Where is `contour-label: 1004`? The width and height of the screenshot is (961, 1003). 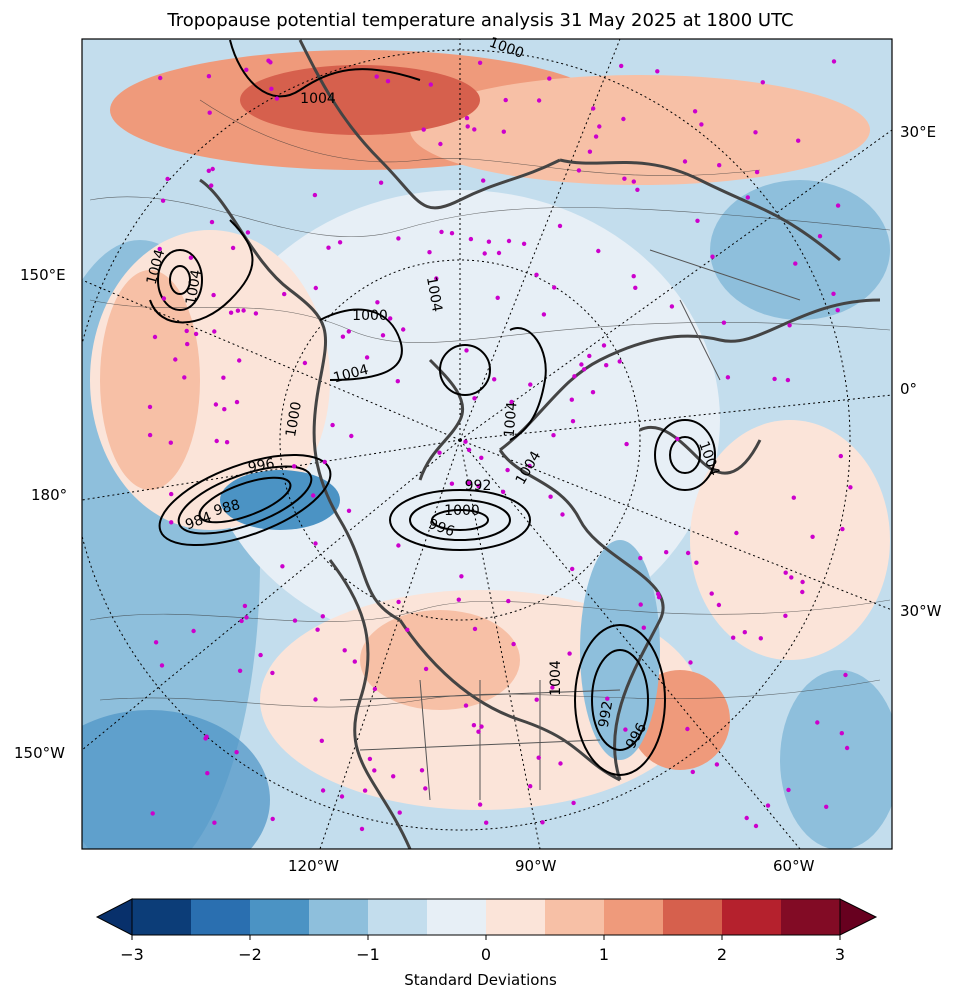 contour-label: 1004 is located at coordinates (194, 287).